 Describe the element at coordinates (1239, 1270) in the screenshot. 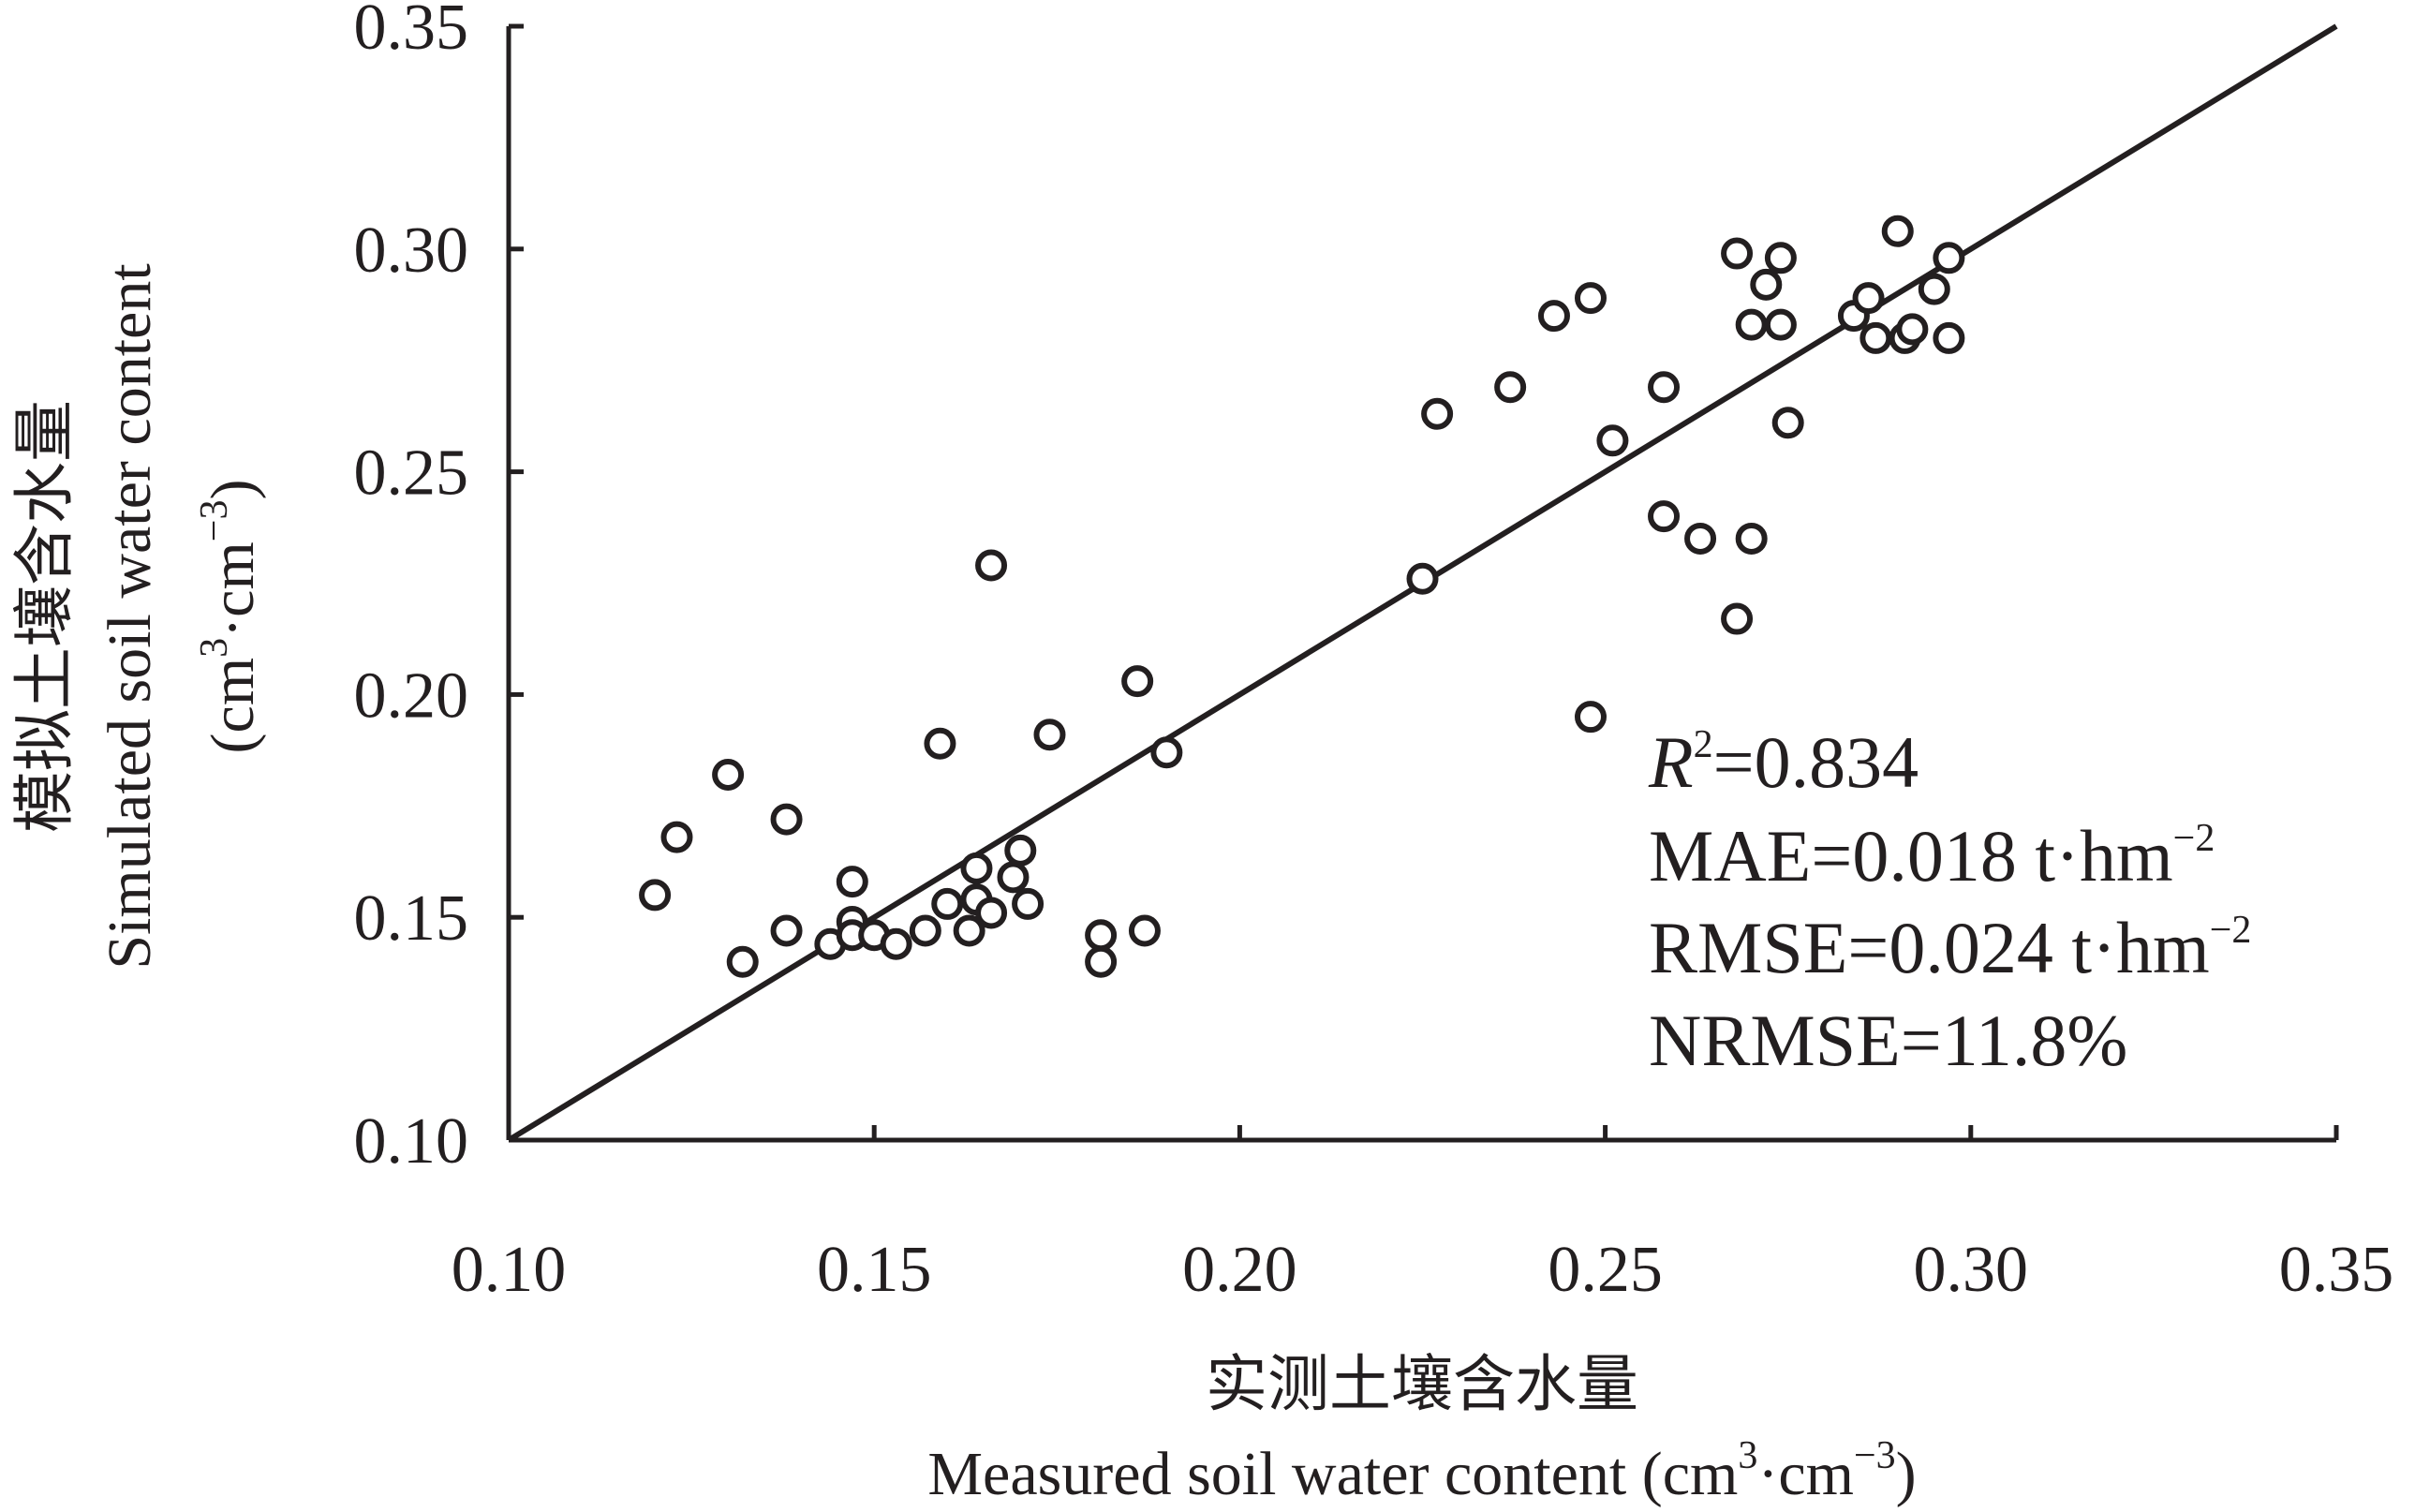

I see `x-tick-label: 0.20` at that location.